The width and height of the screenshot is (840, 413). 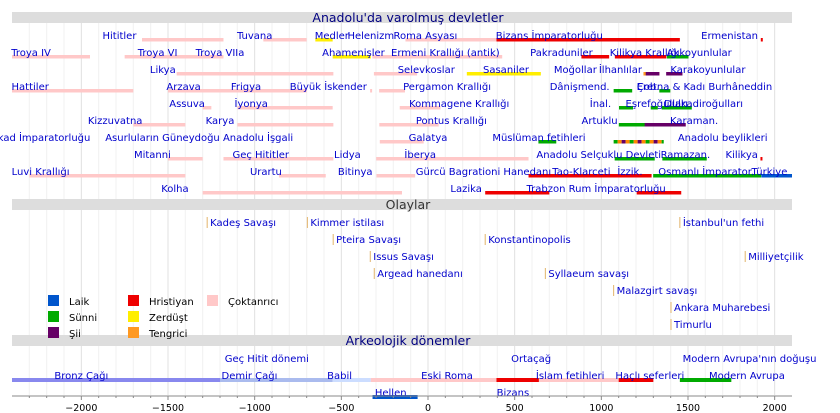 I want to click on state-iberya-label: İberya, so click(x=420, y=154).